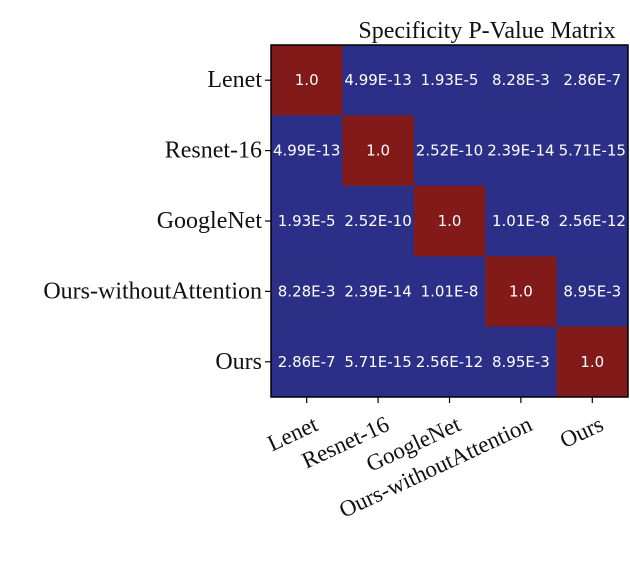 Image resolution: width=630 pixels, height=565 pixels. What do you see at coordinates (234, 80) in the screenshot?
I see `row-label: Lenet` at bounding box center [234, 80].